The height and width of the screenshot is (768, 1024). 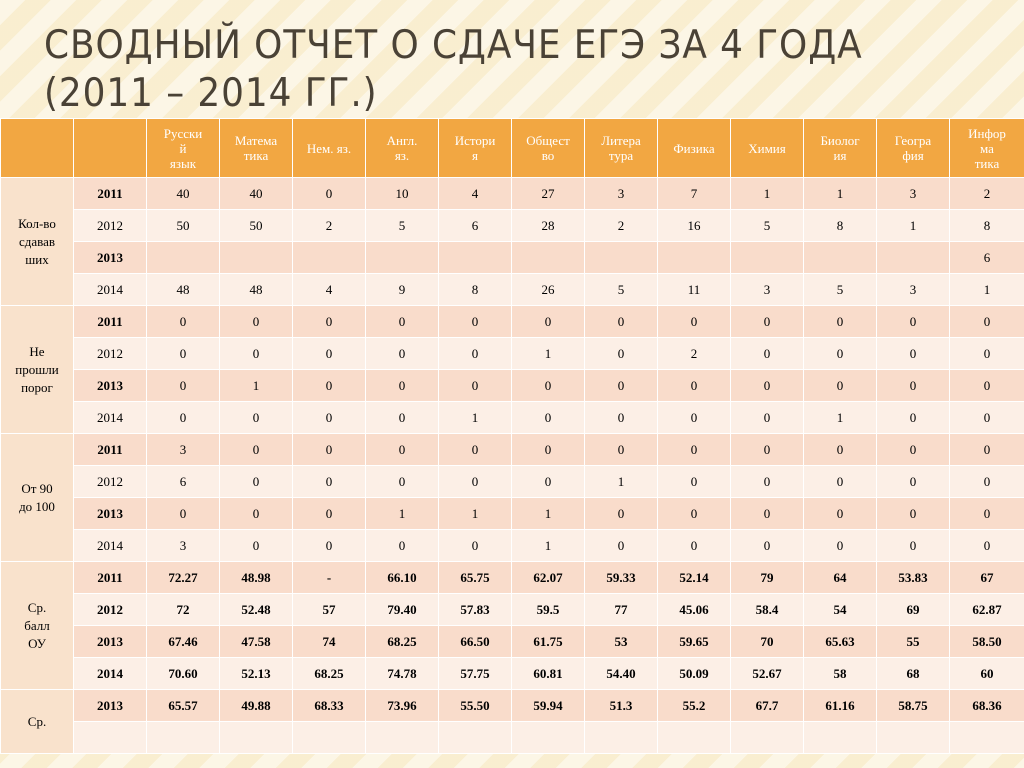 What do you see at coordinates (694, 577) in the screenshot?
I see `value-cell: 52.14` at bounding box center [694, 577].